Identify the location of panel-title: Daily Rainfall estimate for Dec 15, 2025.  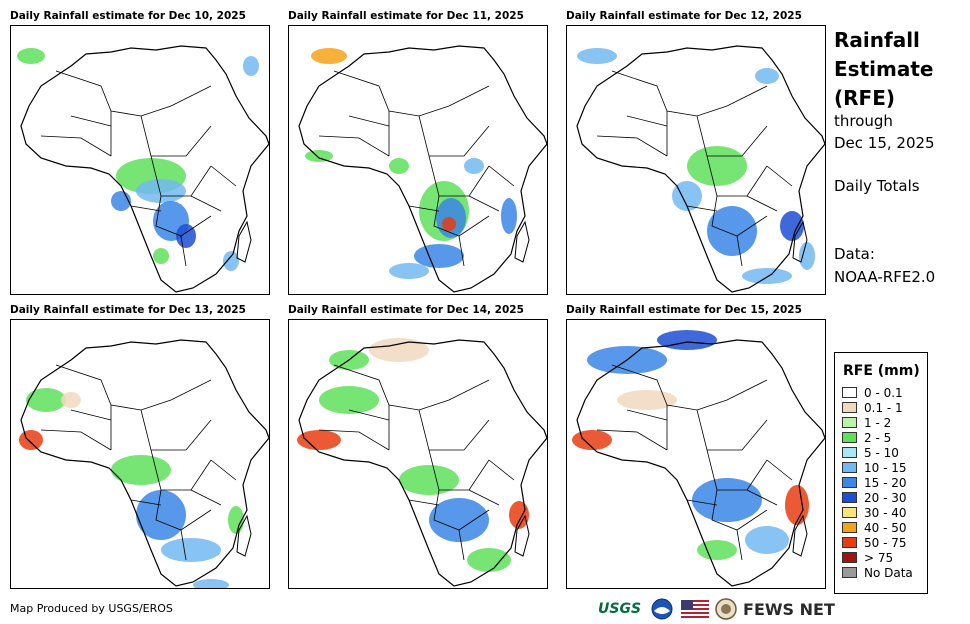
(684, 310).